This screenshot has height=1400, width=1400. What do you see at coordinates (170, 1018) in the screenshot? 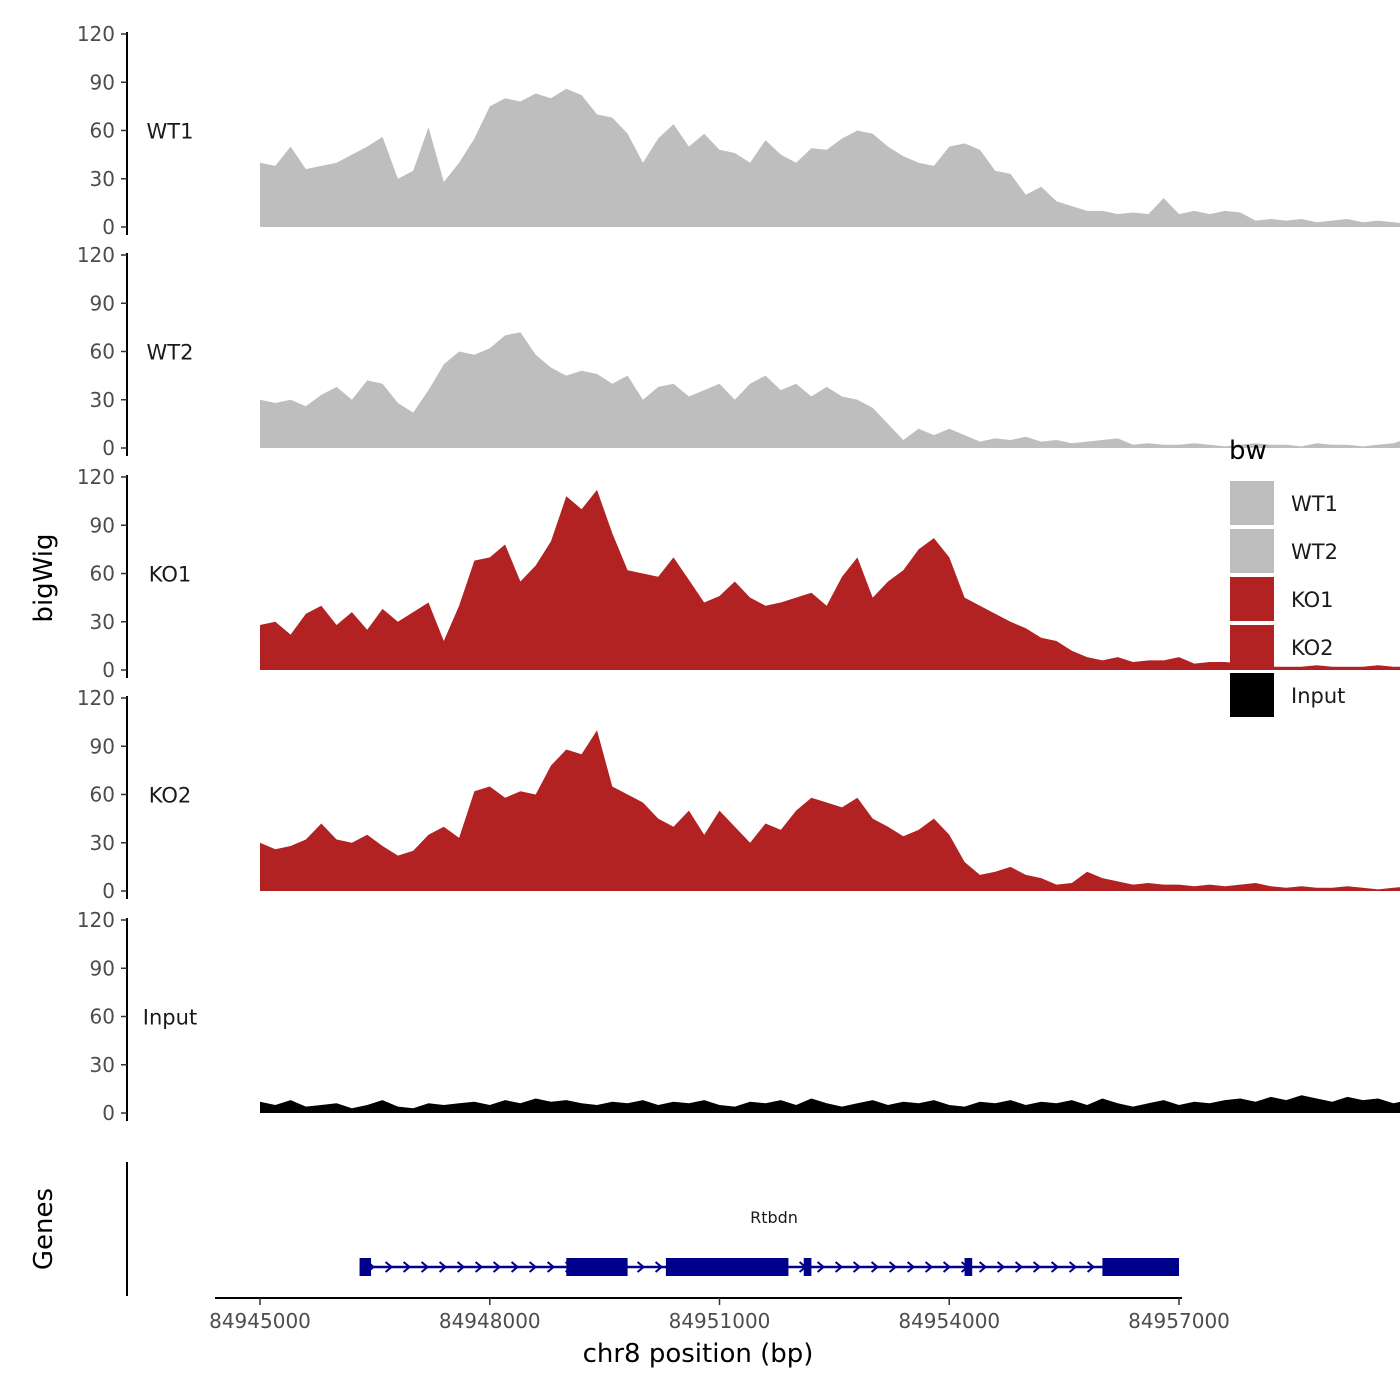
I see `track-label-input: Input` at bounding box center [170, 1018].